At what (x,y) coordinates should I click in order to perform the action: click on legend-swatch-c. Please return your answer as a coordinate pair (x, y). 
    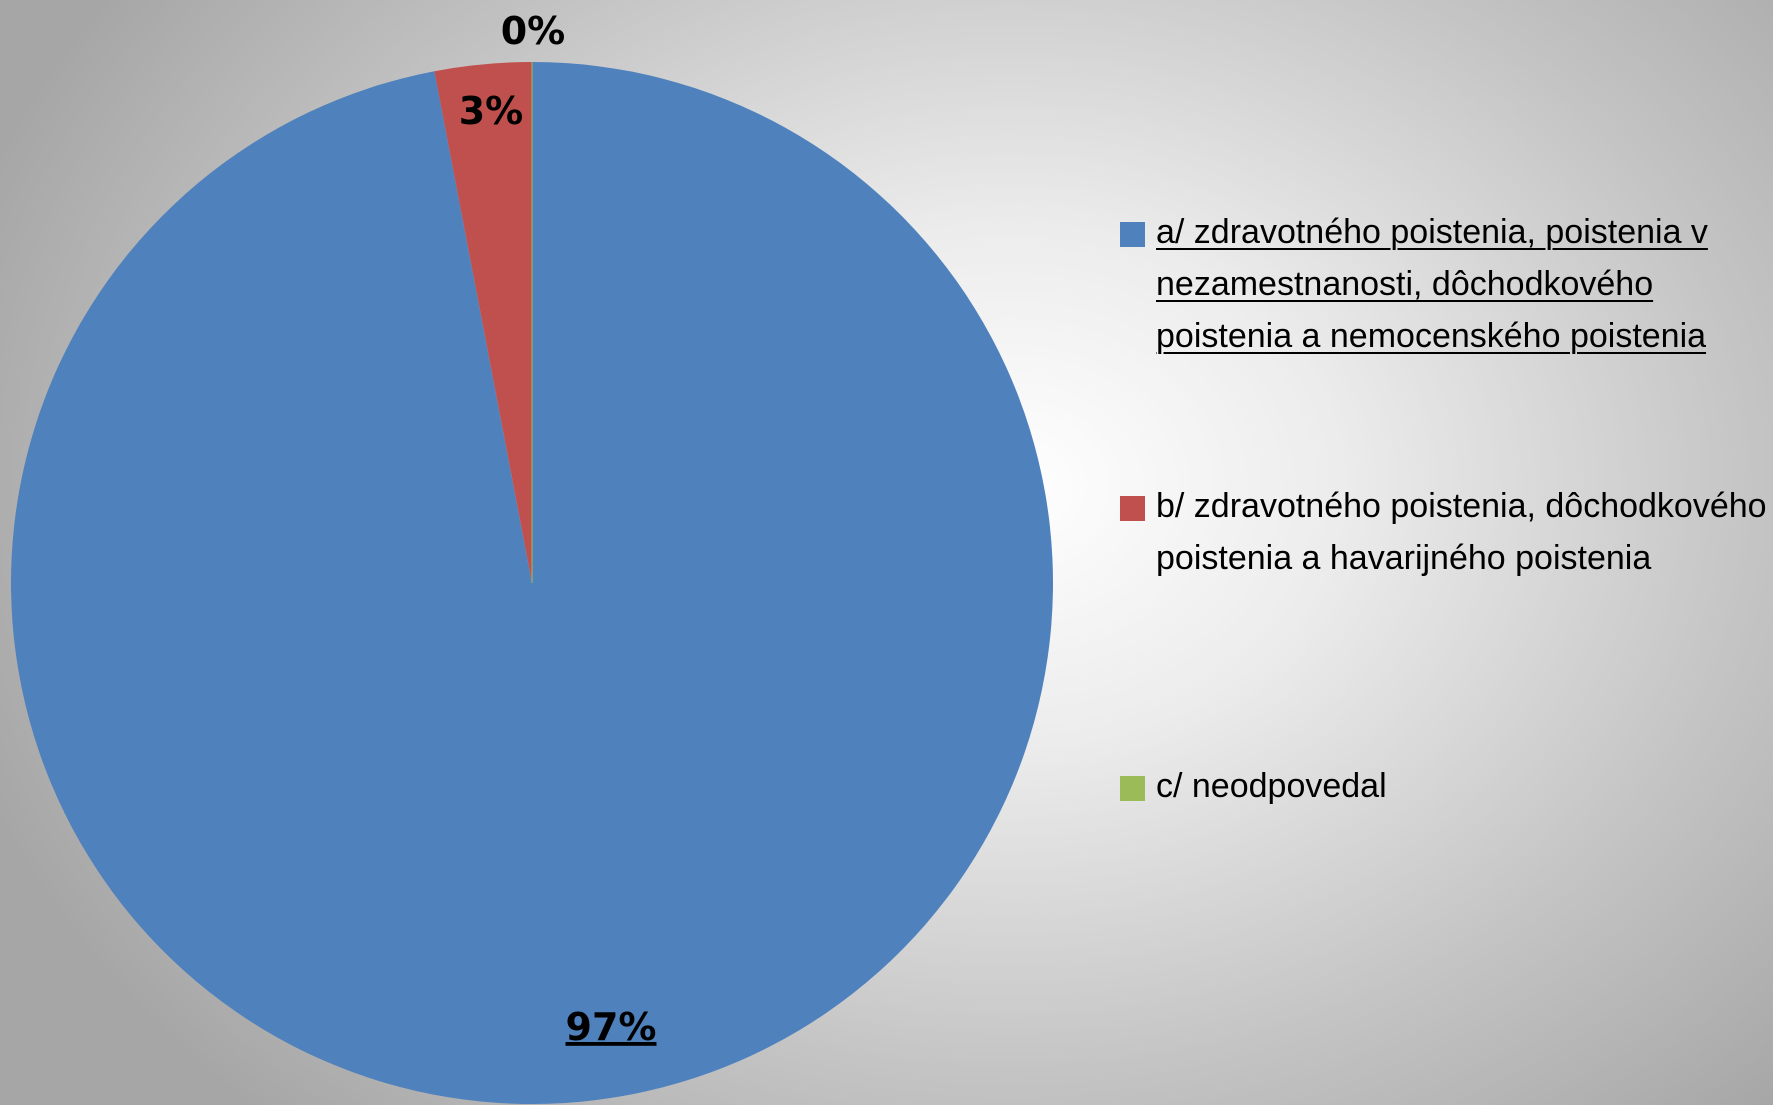
    Looking at the image, I should click on (1132, 788).